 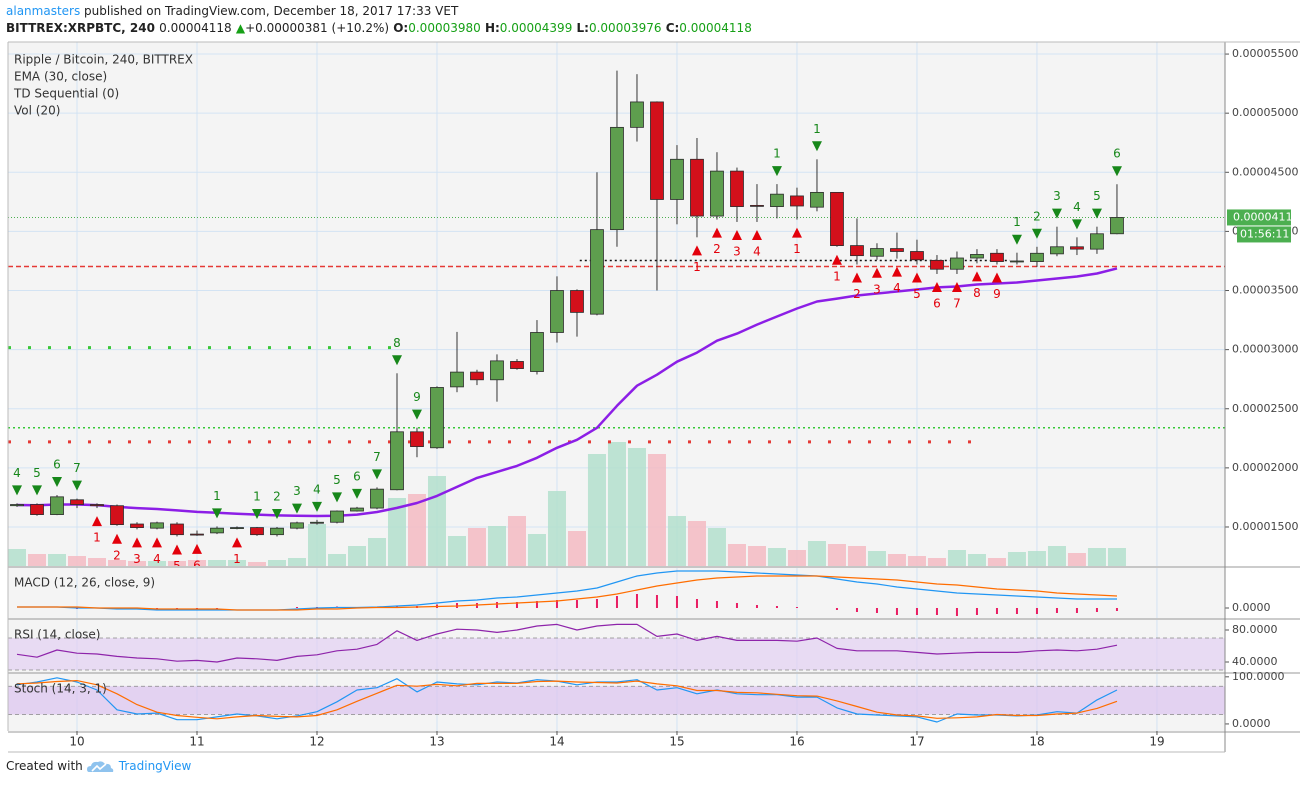 I want to click on x-tick-label: 10, so click(x=76, y=742).